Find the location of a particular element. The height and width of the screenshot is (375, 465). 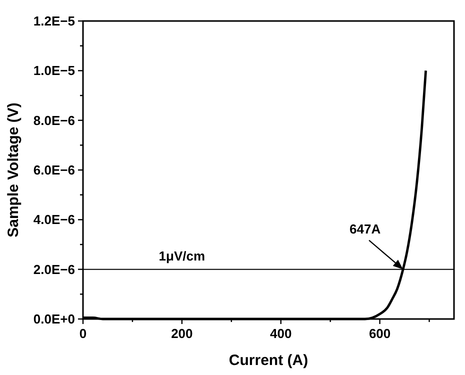

x-tick-label: 400 is located at coordinates (281, 333).